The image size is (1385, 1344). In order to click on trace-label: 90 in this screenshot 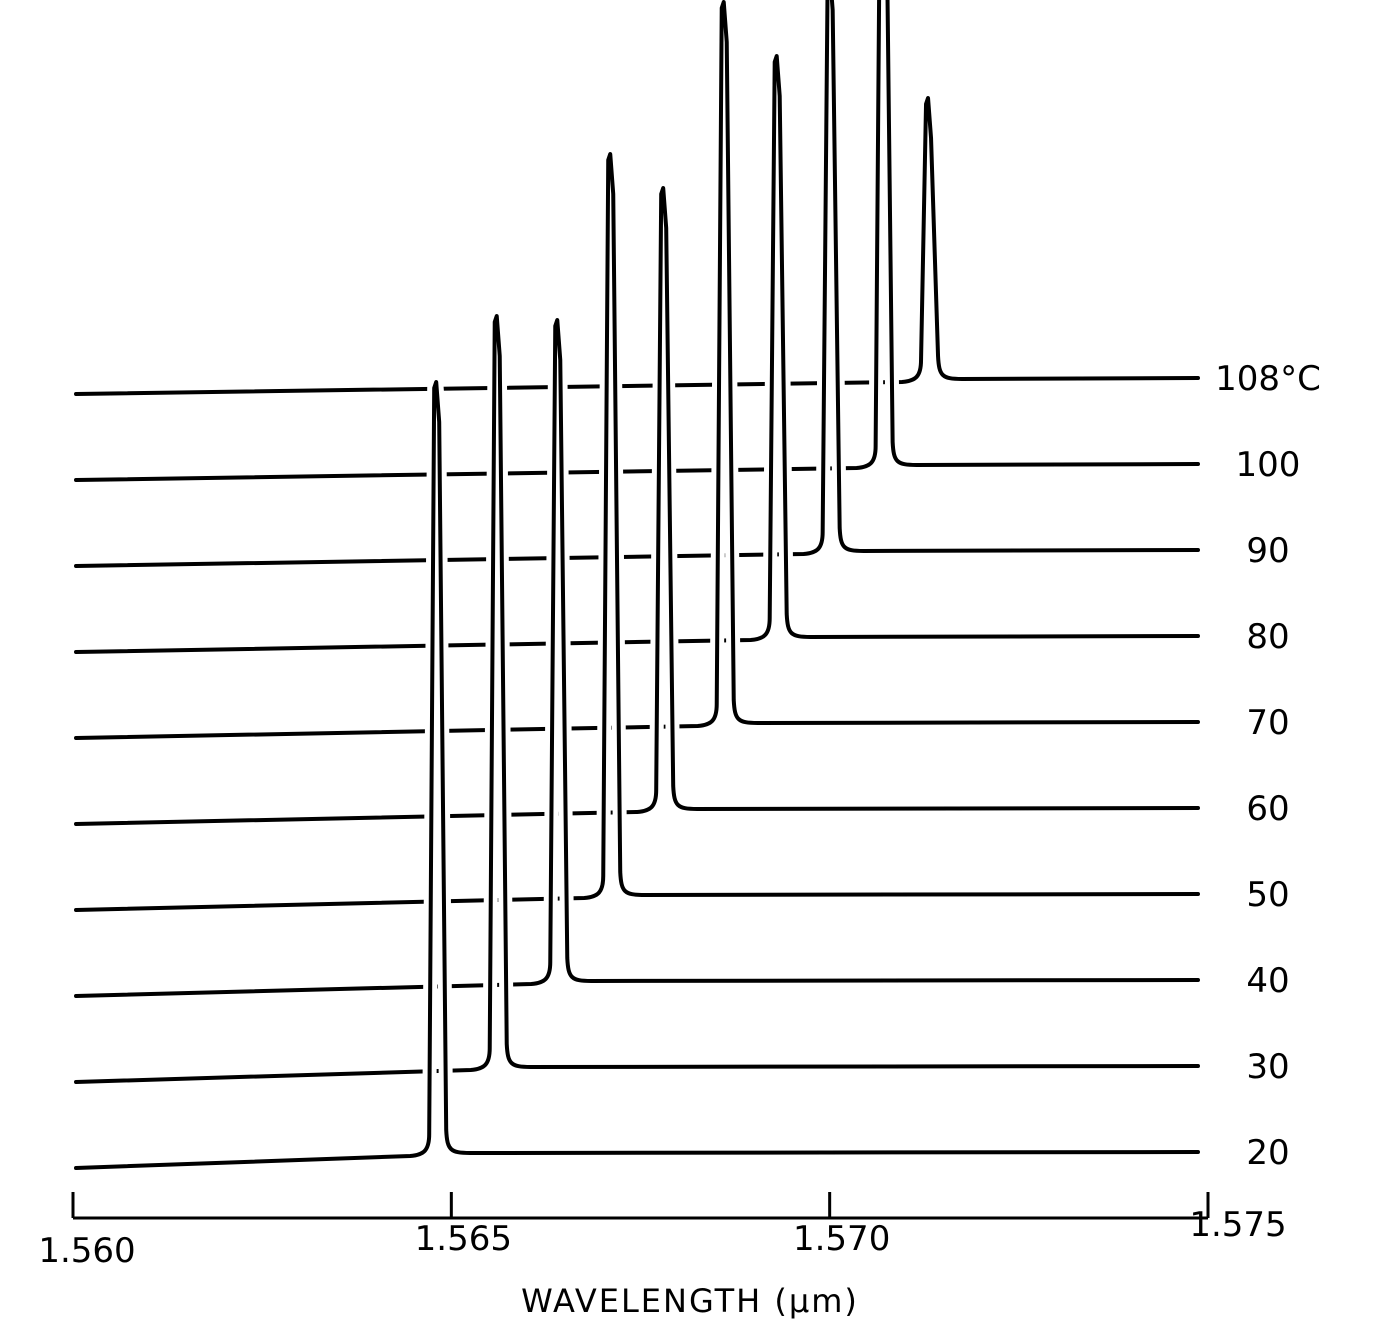, I will do `click(1267, 551)`.